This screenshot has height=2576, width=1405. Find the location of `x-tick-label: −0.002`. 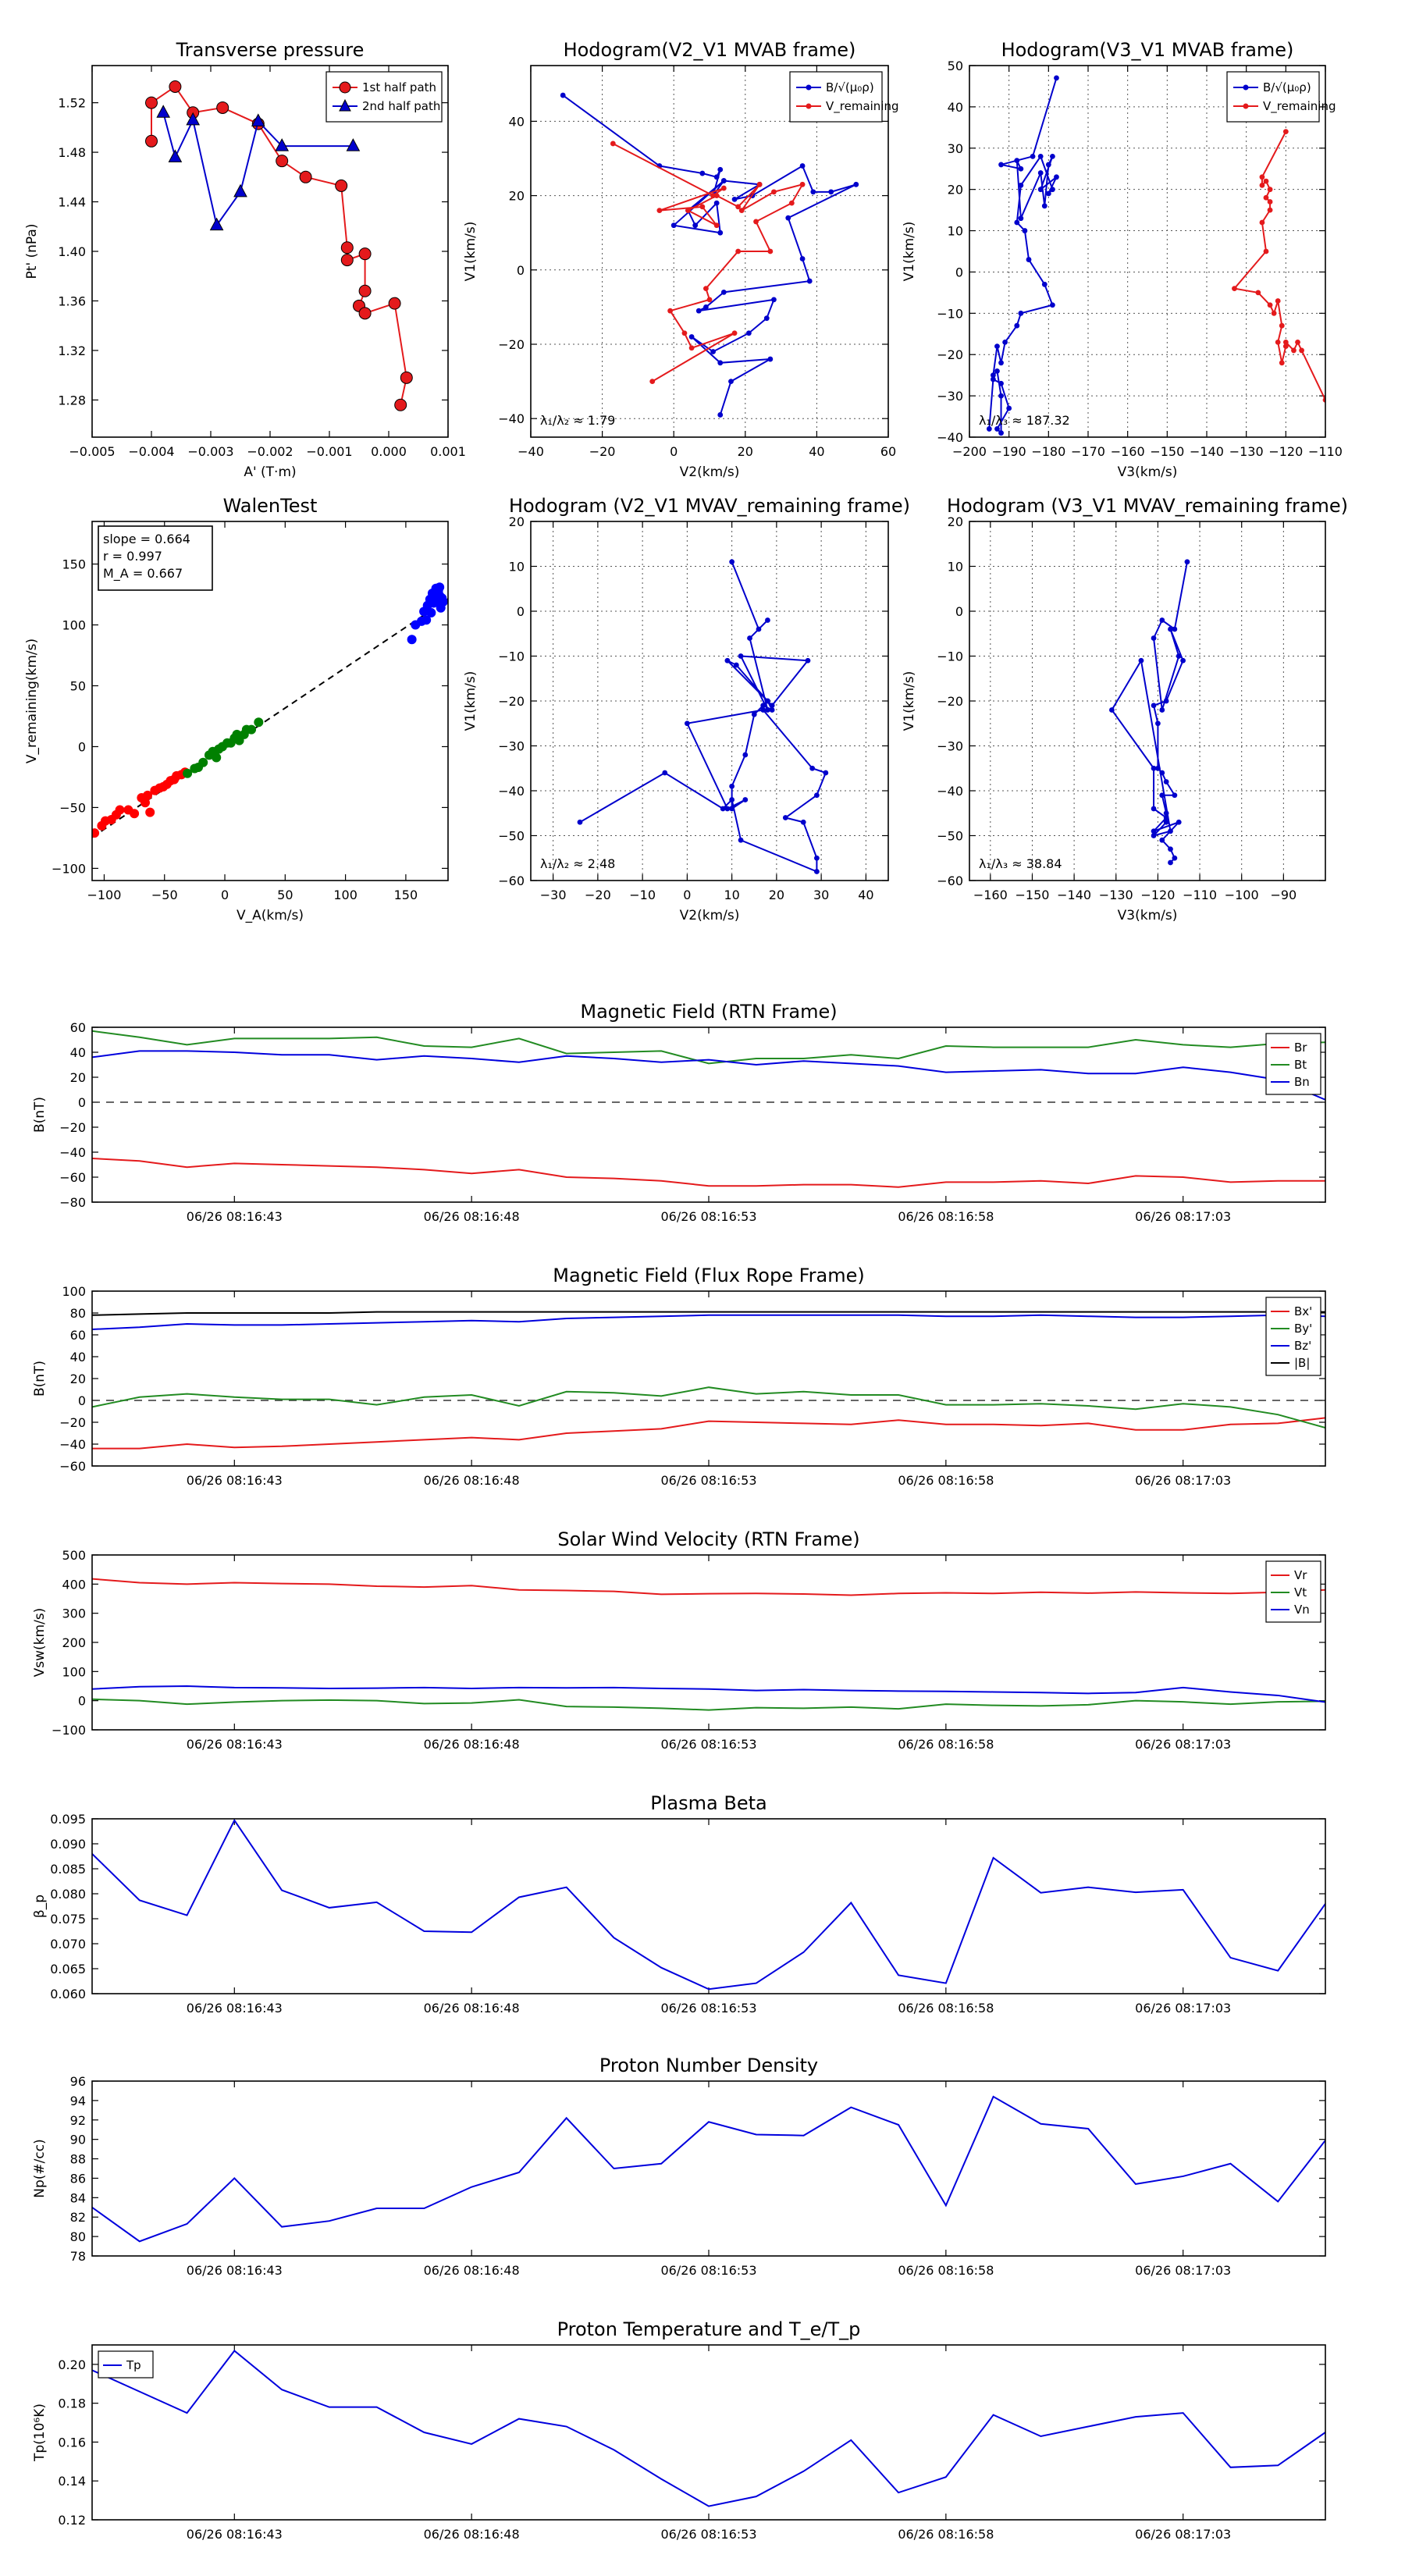

x-tick-label: −0.002 is located at coordinates (270, 451).